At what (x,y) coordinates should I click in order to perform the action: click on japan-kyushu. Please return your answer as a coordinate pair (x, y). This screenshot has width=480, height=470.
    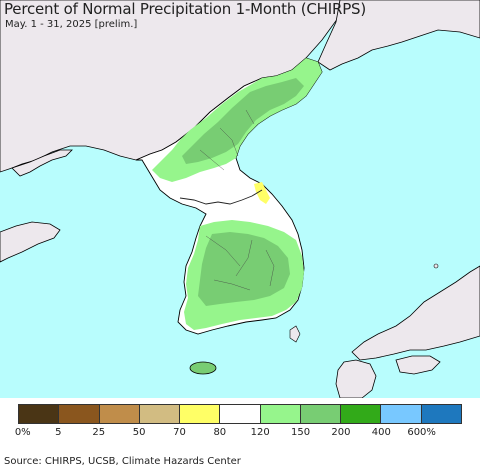
    Looking at the image, I should click on (356, 378).